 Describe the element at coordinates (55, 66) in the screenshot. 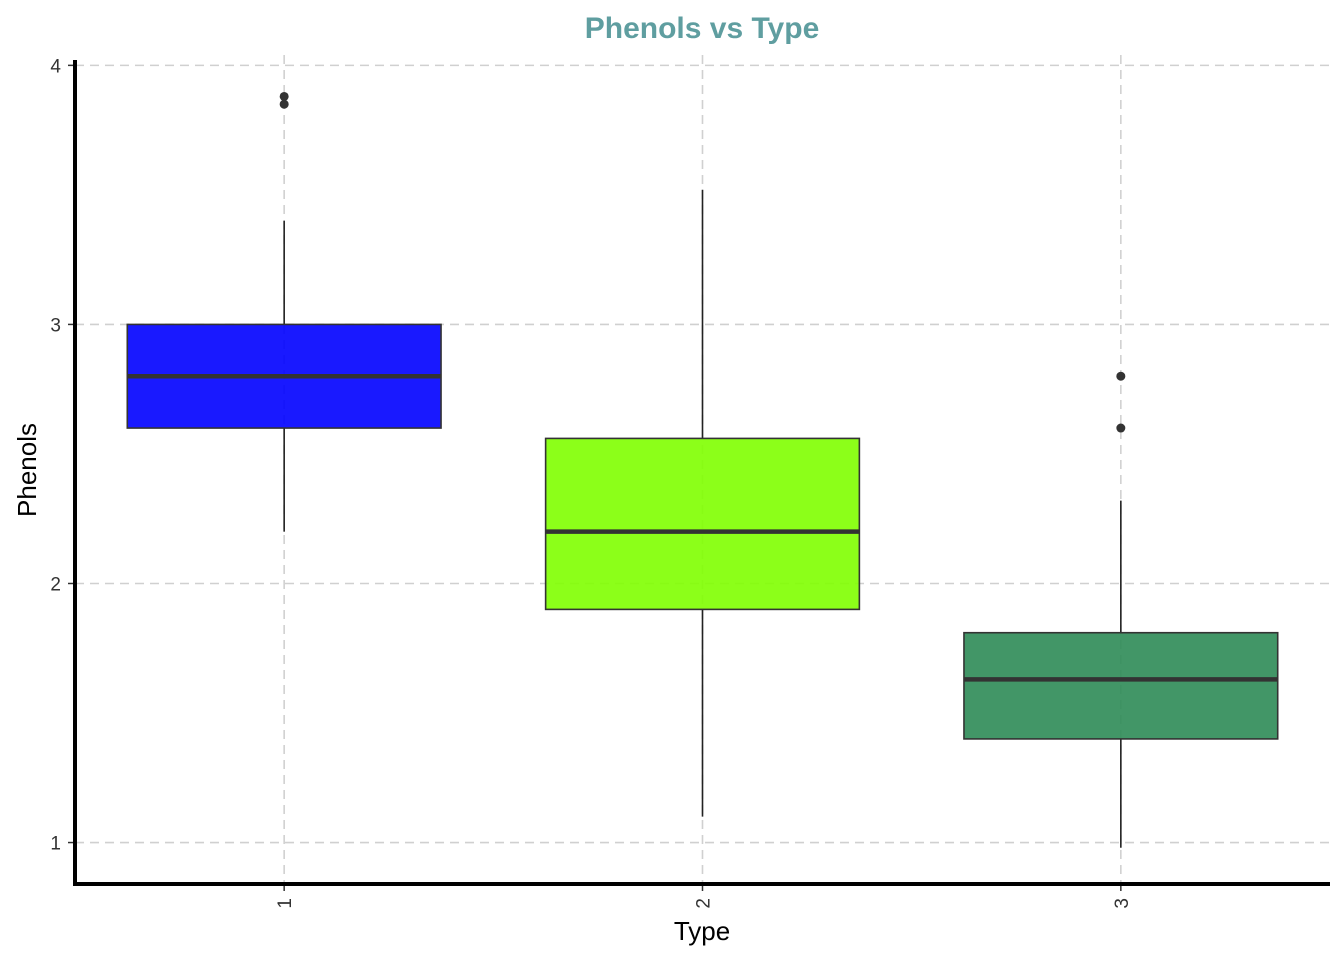

I see `y-tick-label: 4` at that location.